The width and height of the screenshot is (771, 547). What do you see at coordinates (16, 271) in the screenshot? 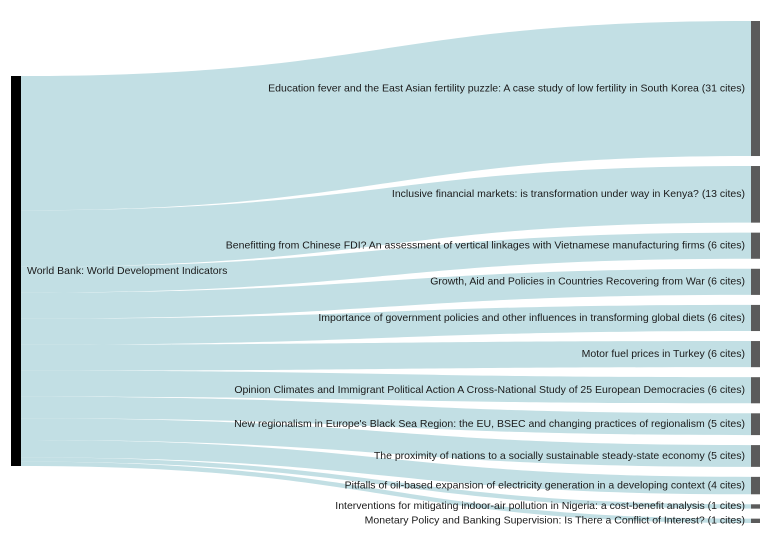
I see `source-node` at bounding box center [16, 271].